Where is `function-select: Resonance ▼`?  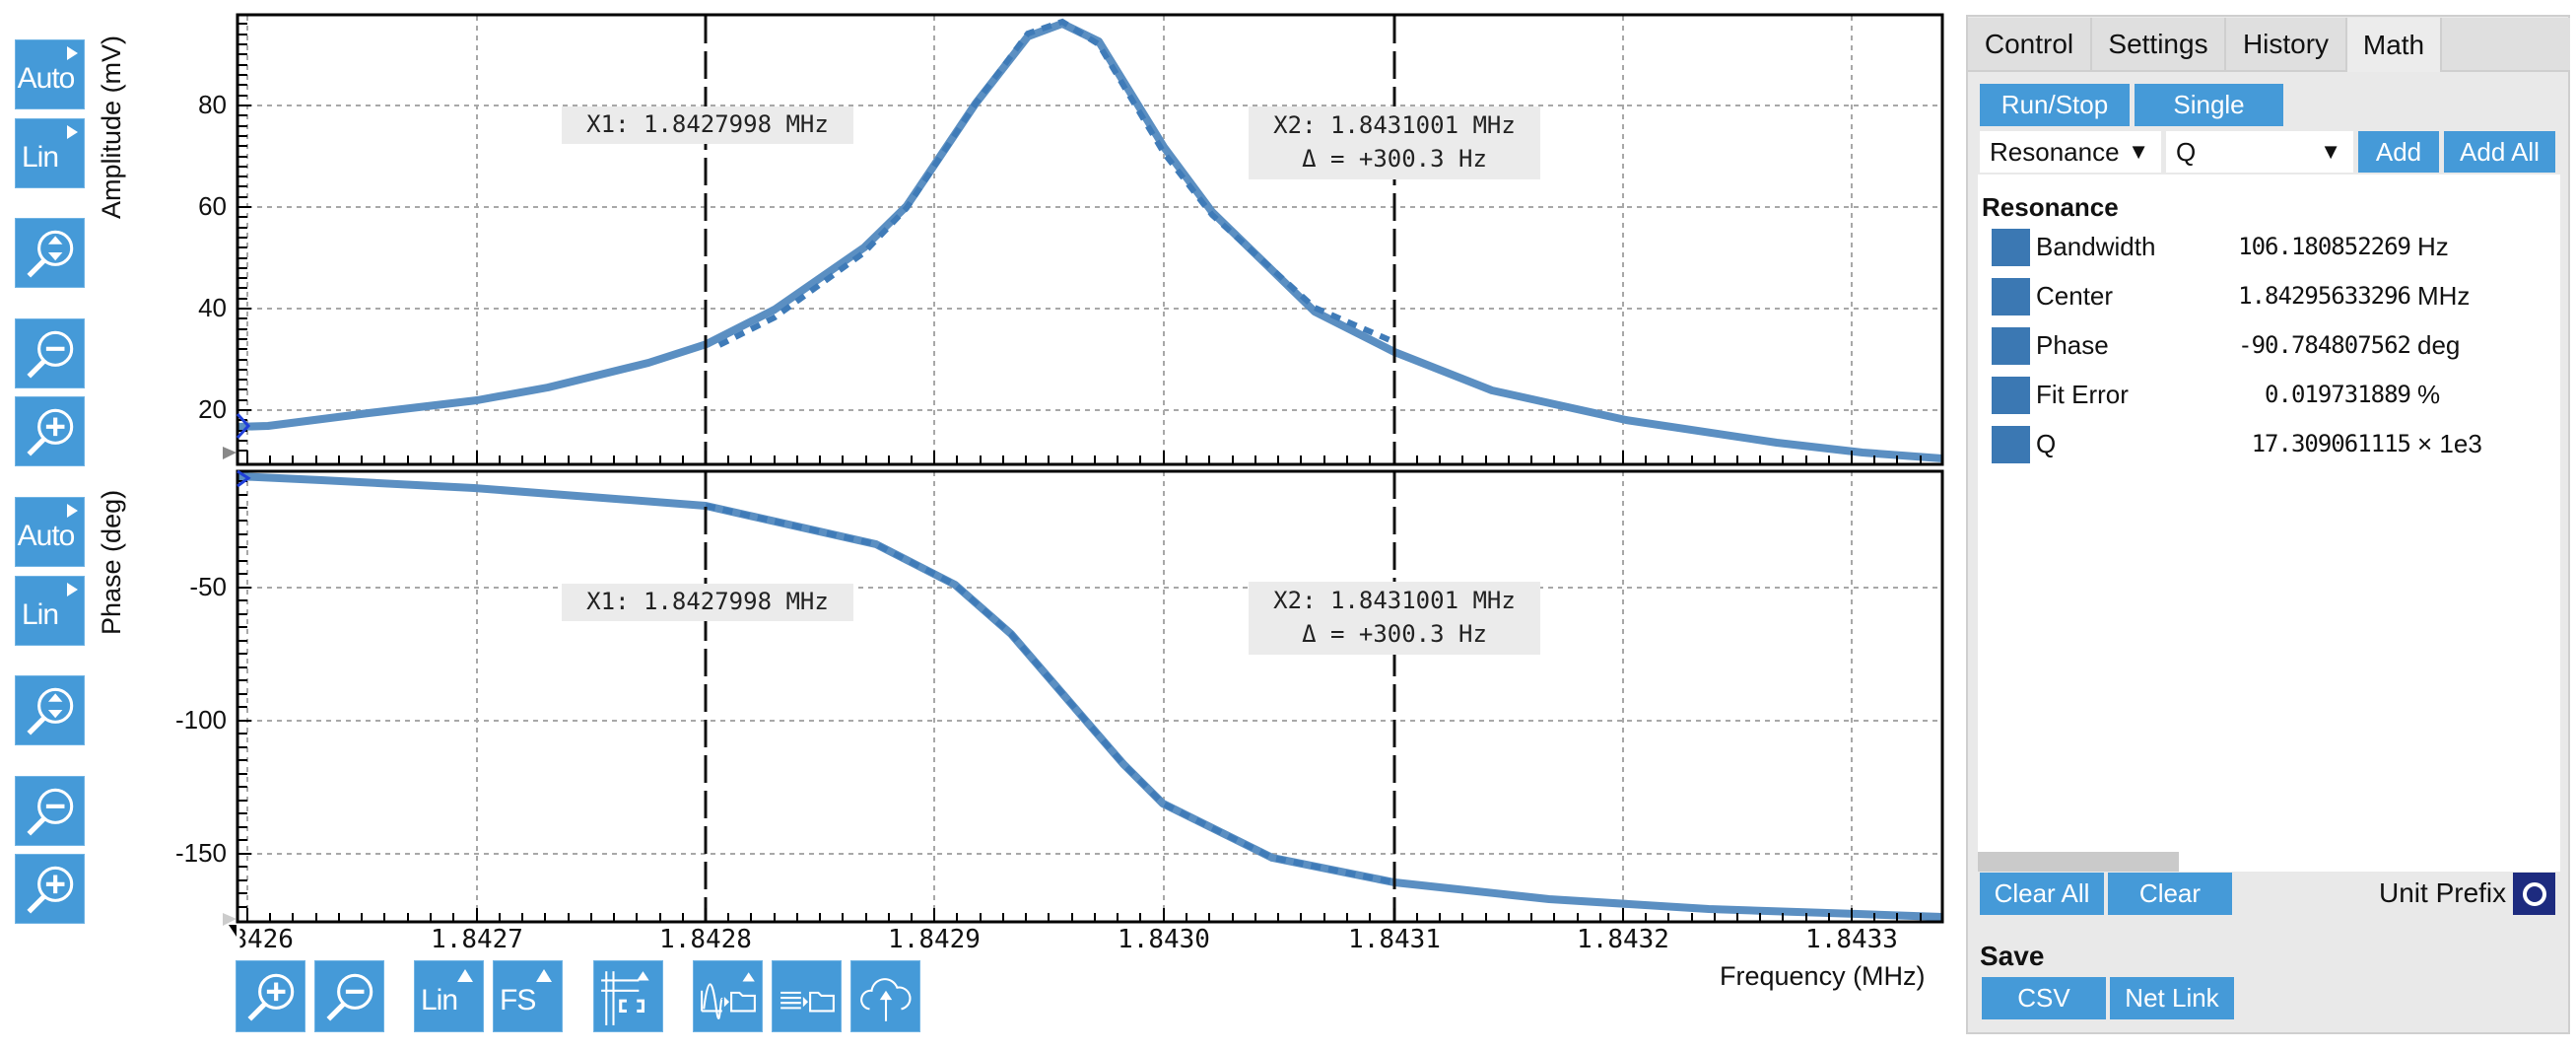 function-select: Resonance ▼ is located at coordinates (2070, 152).